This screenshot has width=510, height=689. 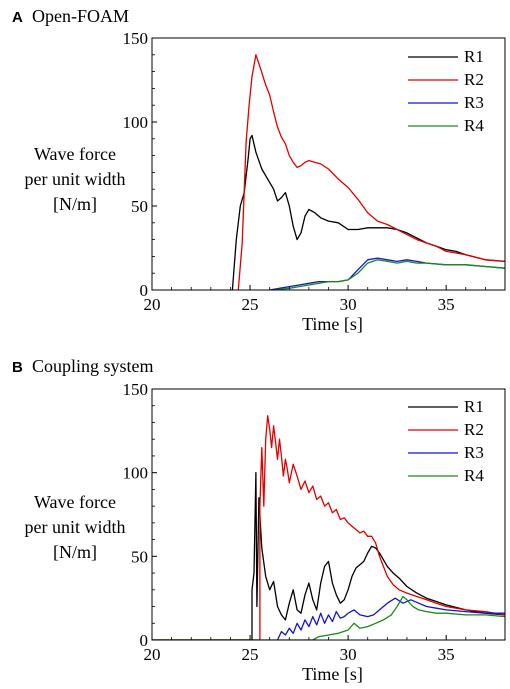 What do you see at coordinates (390, 618) in the screenshot?
I see `series-line-r3` at bounding box center [390, 618].